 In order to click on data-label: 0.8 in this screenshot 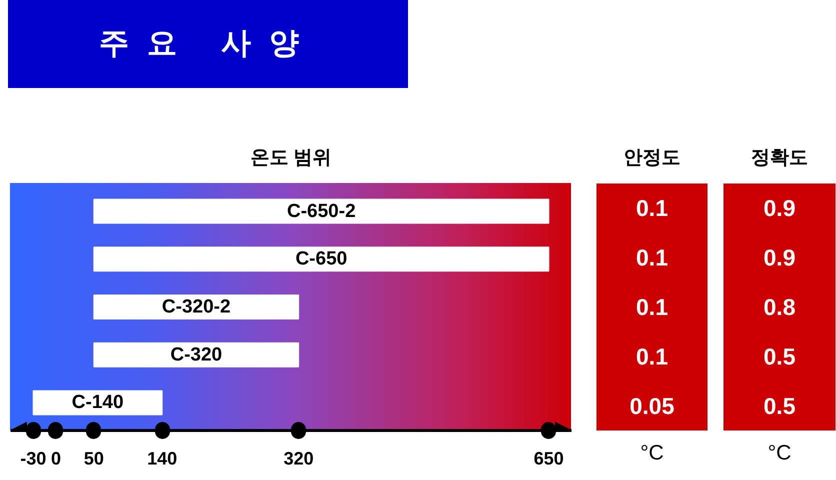, I will do `click(780, 307)`.